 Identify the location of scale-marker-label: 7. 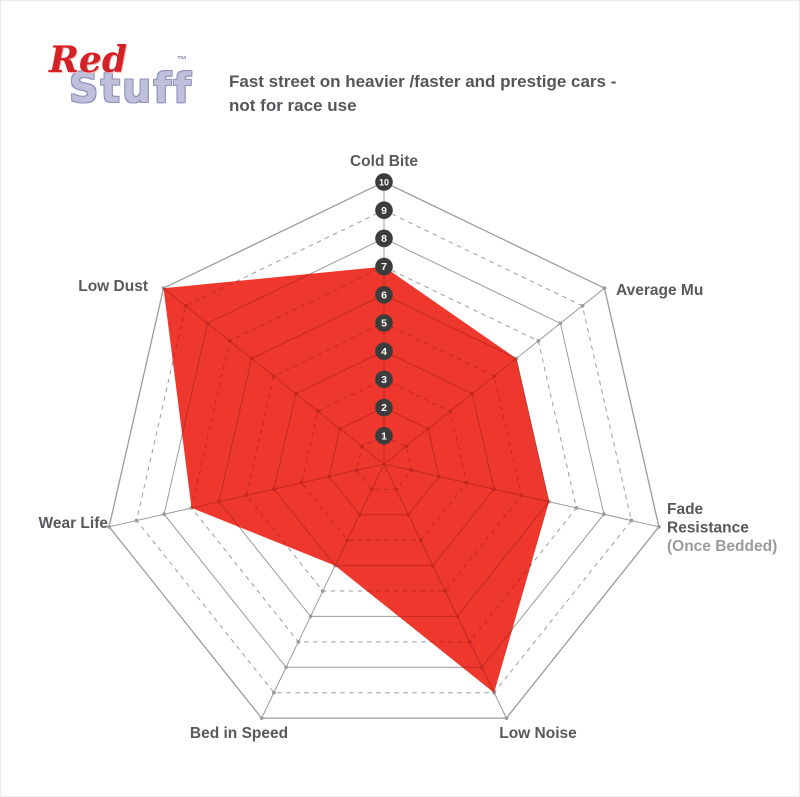
(384, 267).